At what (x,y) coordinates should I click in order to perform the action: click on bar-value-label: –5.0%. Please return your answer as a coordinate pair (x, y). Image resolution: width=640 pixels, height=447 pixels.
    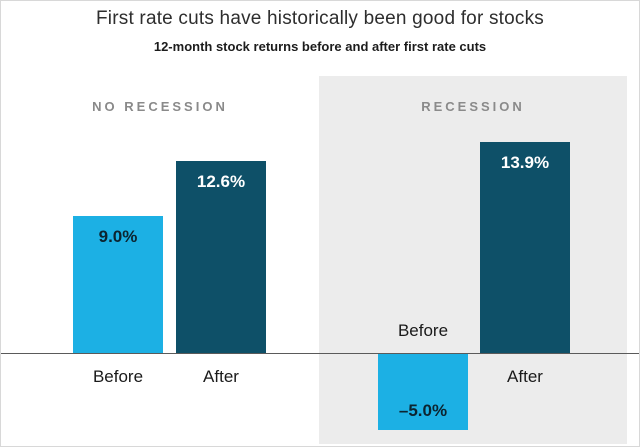
    Looking at the image, I should click on (423, 410).